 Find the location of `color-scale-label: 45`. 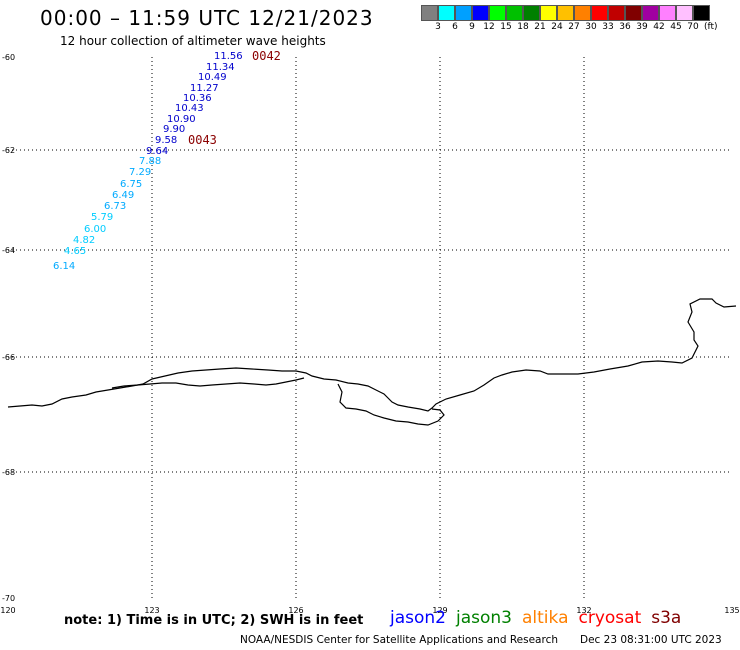

color-scale-label: 45 is located at coordinates (676, 27).